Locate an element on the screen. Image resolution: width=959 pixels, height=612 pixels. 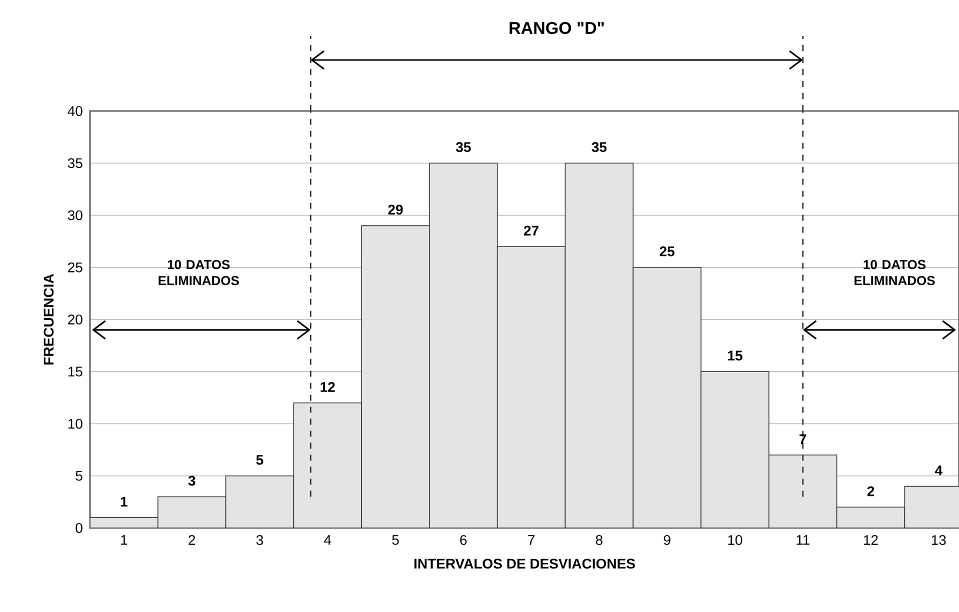
x-tick-label: 5 is located at coordinates (395, 540).